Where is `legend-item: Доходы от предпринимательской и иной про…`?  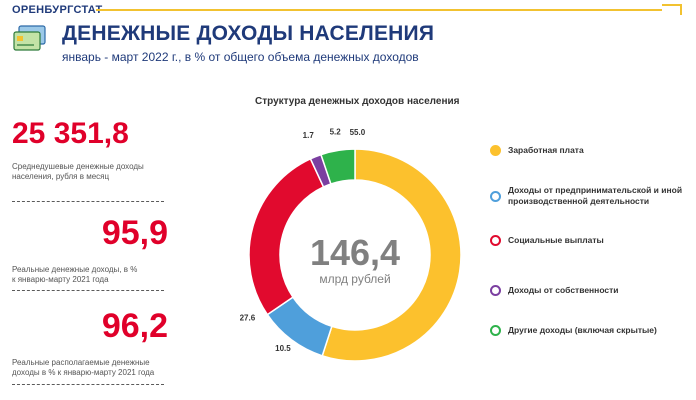
legend-item: Доходы от предпринимательской и иной про… is located at coordinates (589, 196).